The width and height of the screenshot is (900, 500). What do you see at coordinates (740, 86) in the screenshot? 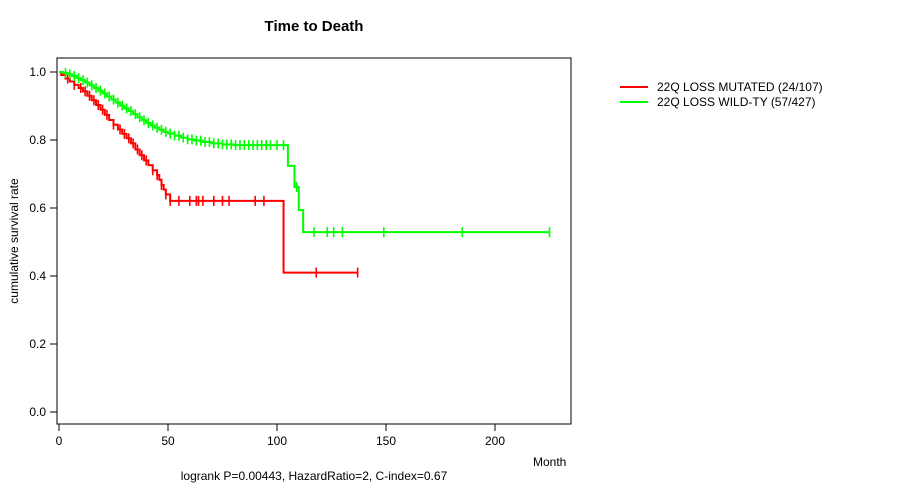
I see `legend-label-mutated: 22Q LOSS MUTATED (24/107)` at bounding box center [740, 86].